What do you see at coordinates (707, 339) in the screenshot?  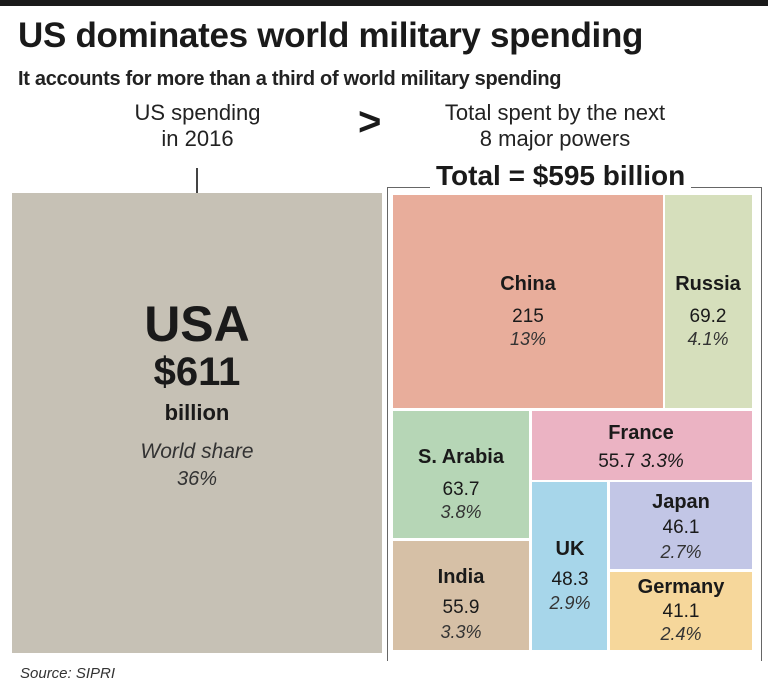 I see `tile-share-russia: 4.1%` at bounding box center [707, 339].